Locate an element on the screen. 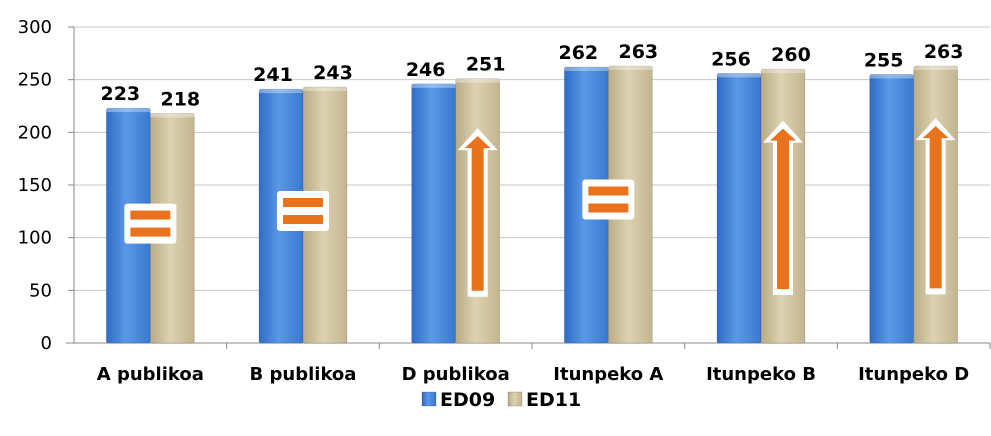 The image size is (991, 436). y-tick-label: 150 is located at coordinates (35, 185).